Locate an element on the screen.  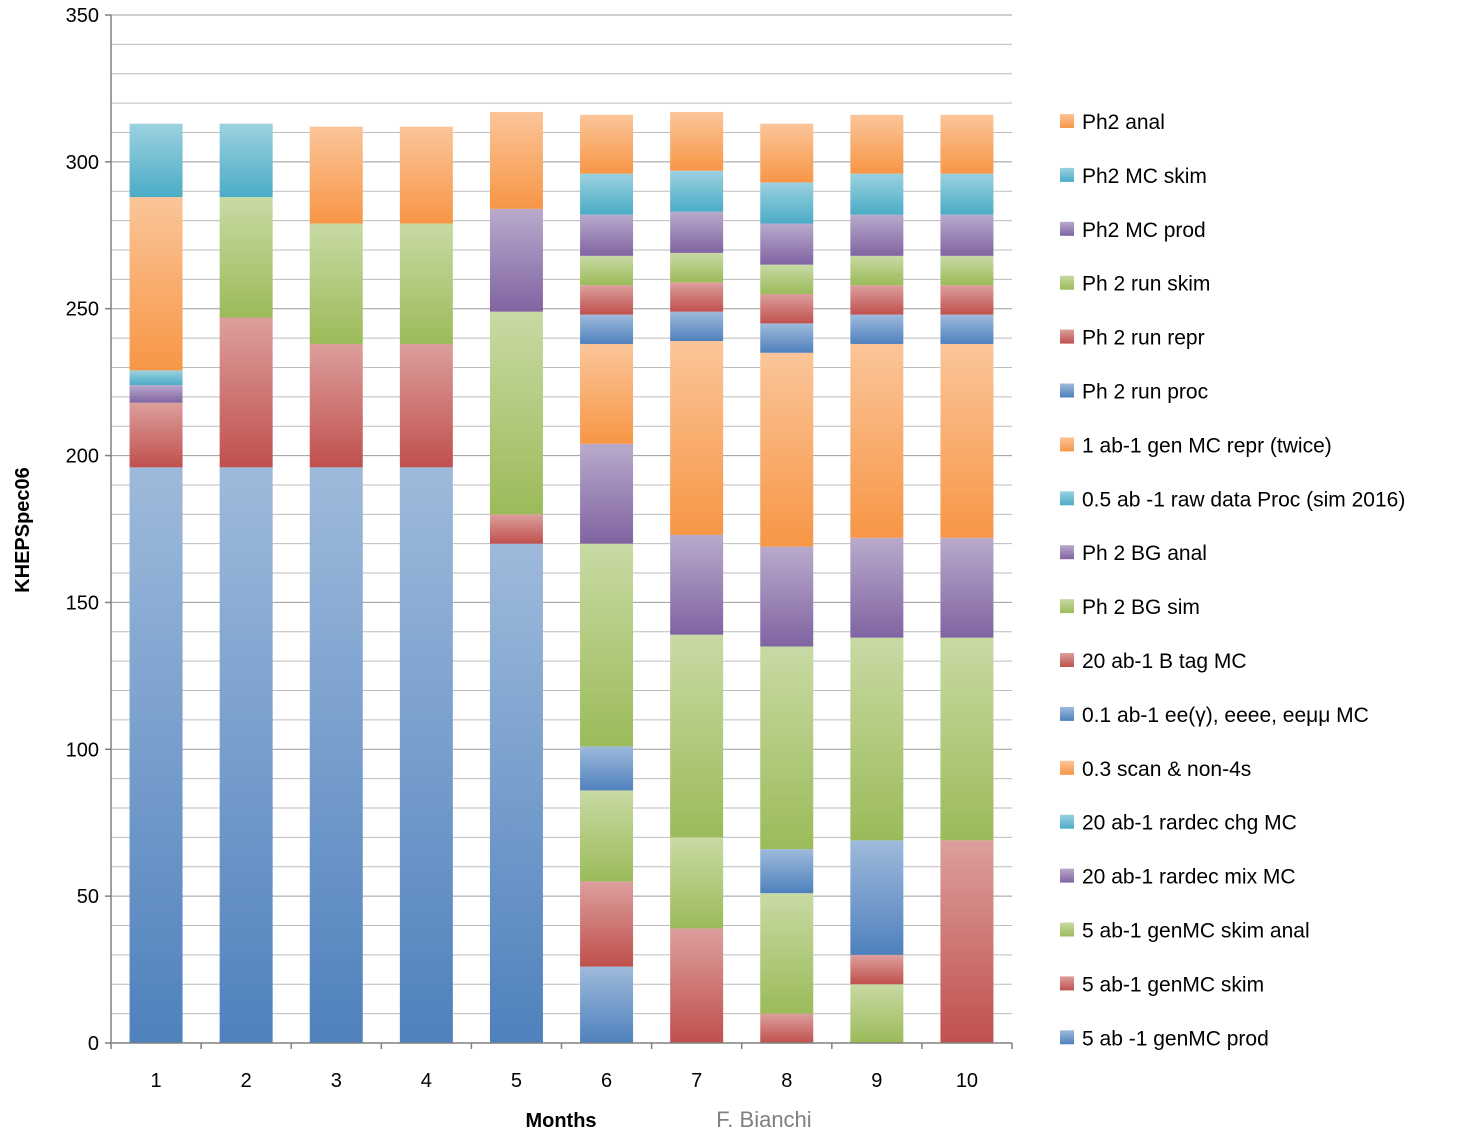
y-tick-label: 350 is located at coordinates (82, 16).